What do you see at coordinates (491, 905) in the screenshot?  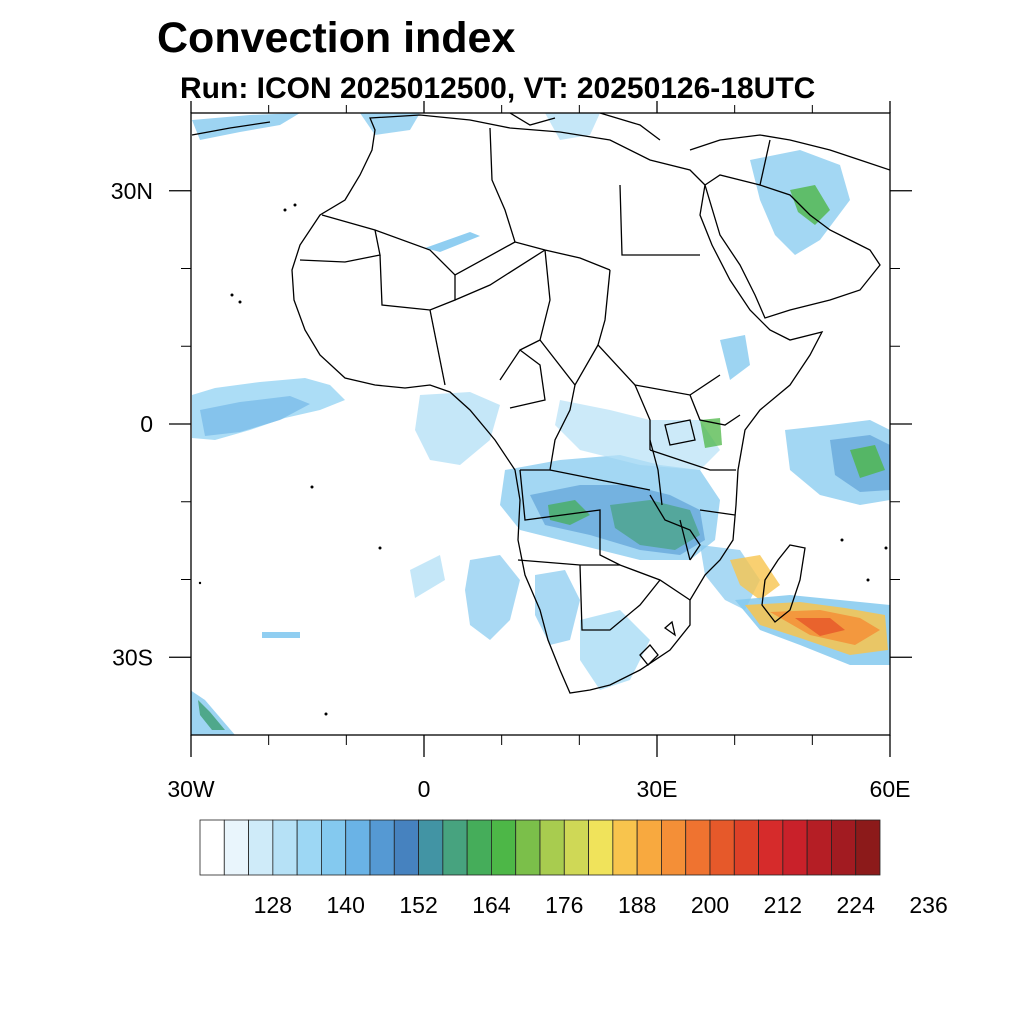 I see `colorbar-tick-label: 164` at bounding box center [491, 905].